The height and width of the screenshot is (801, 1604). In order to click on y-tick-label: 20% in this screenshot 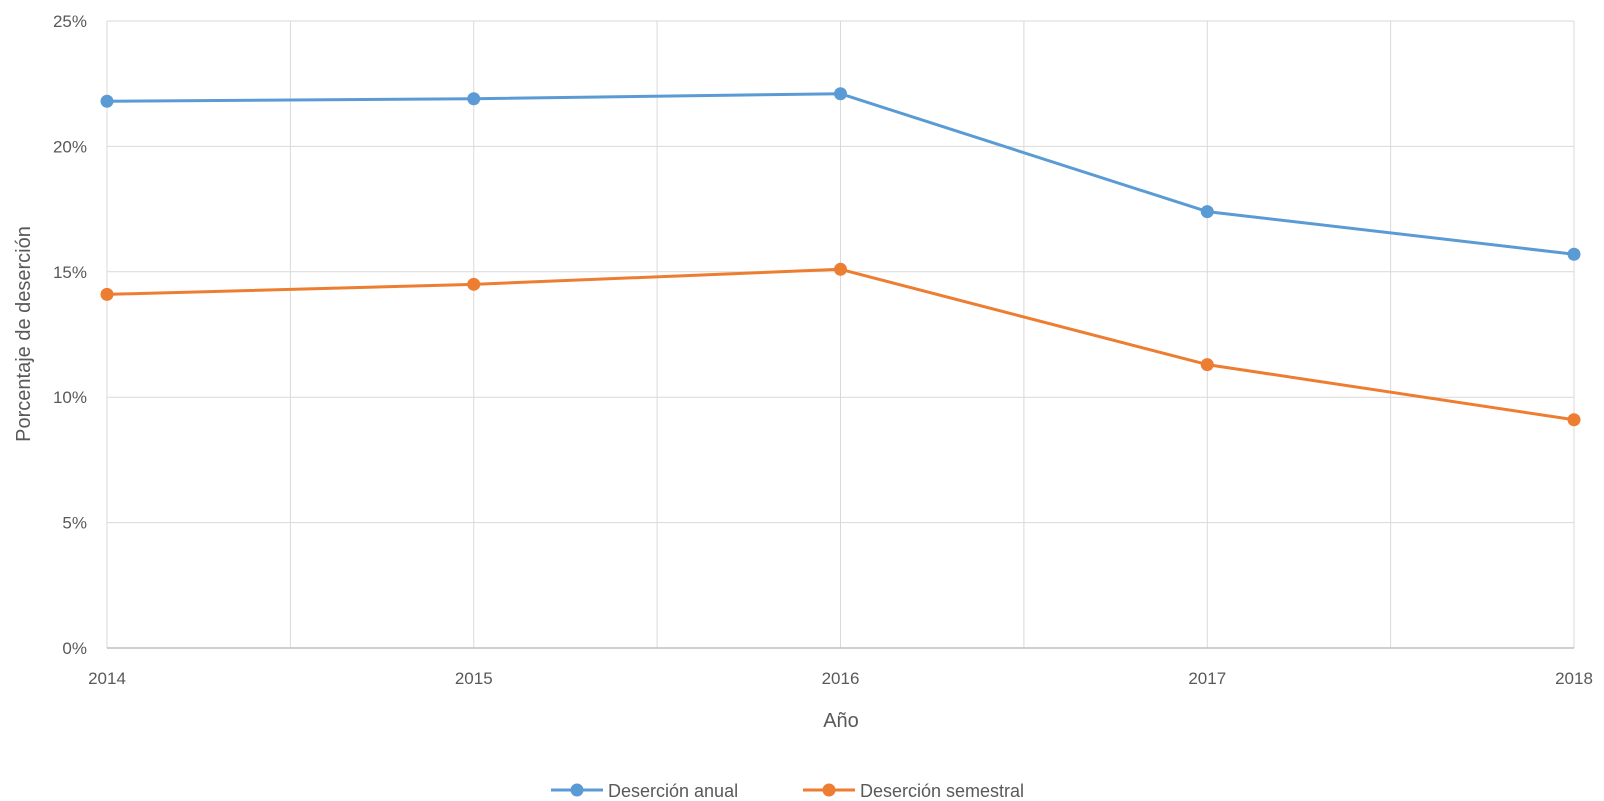, I will do `click(70, 146)`.